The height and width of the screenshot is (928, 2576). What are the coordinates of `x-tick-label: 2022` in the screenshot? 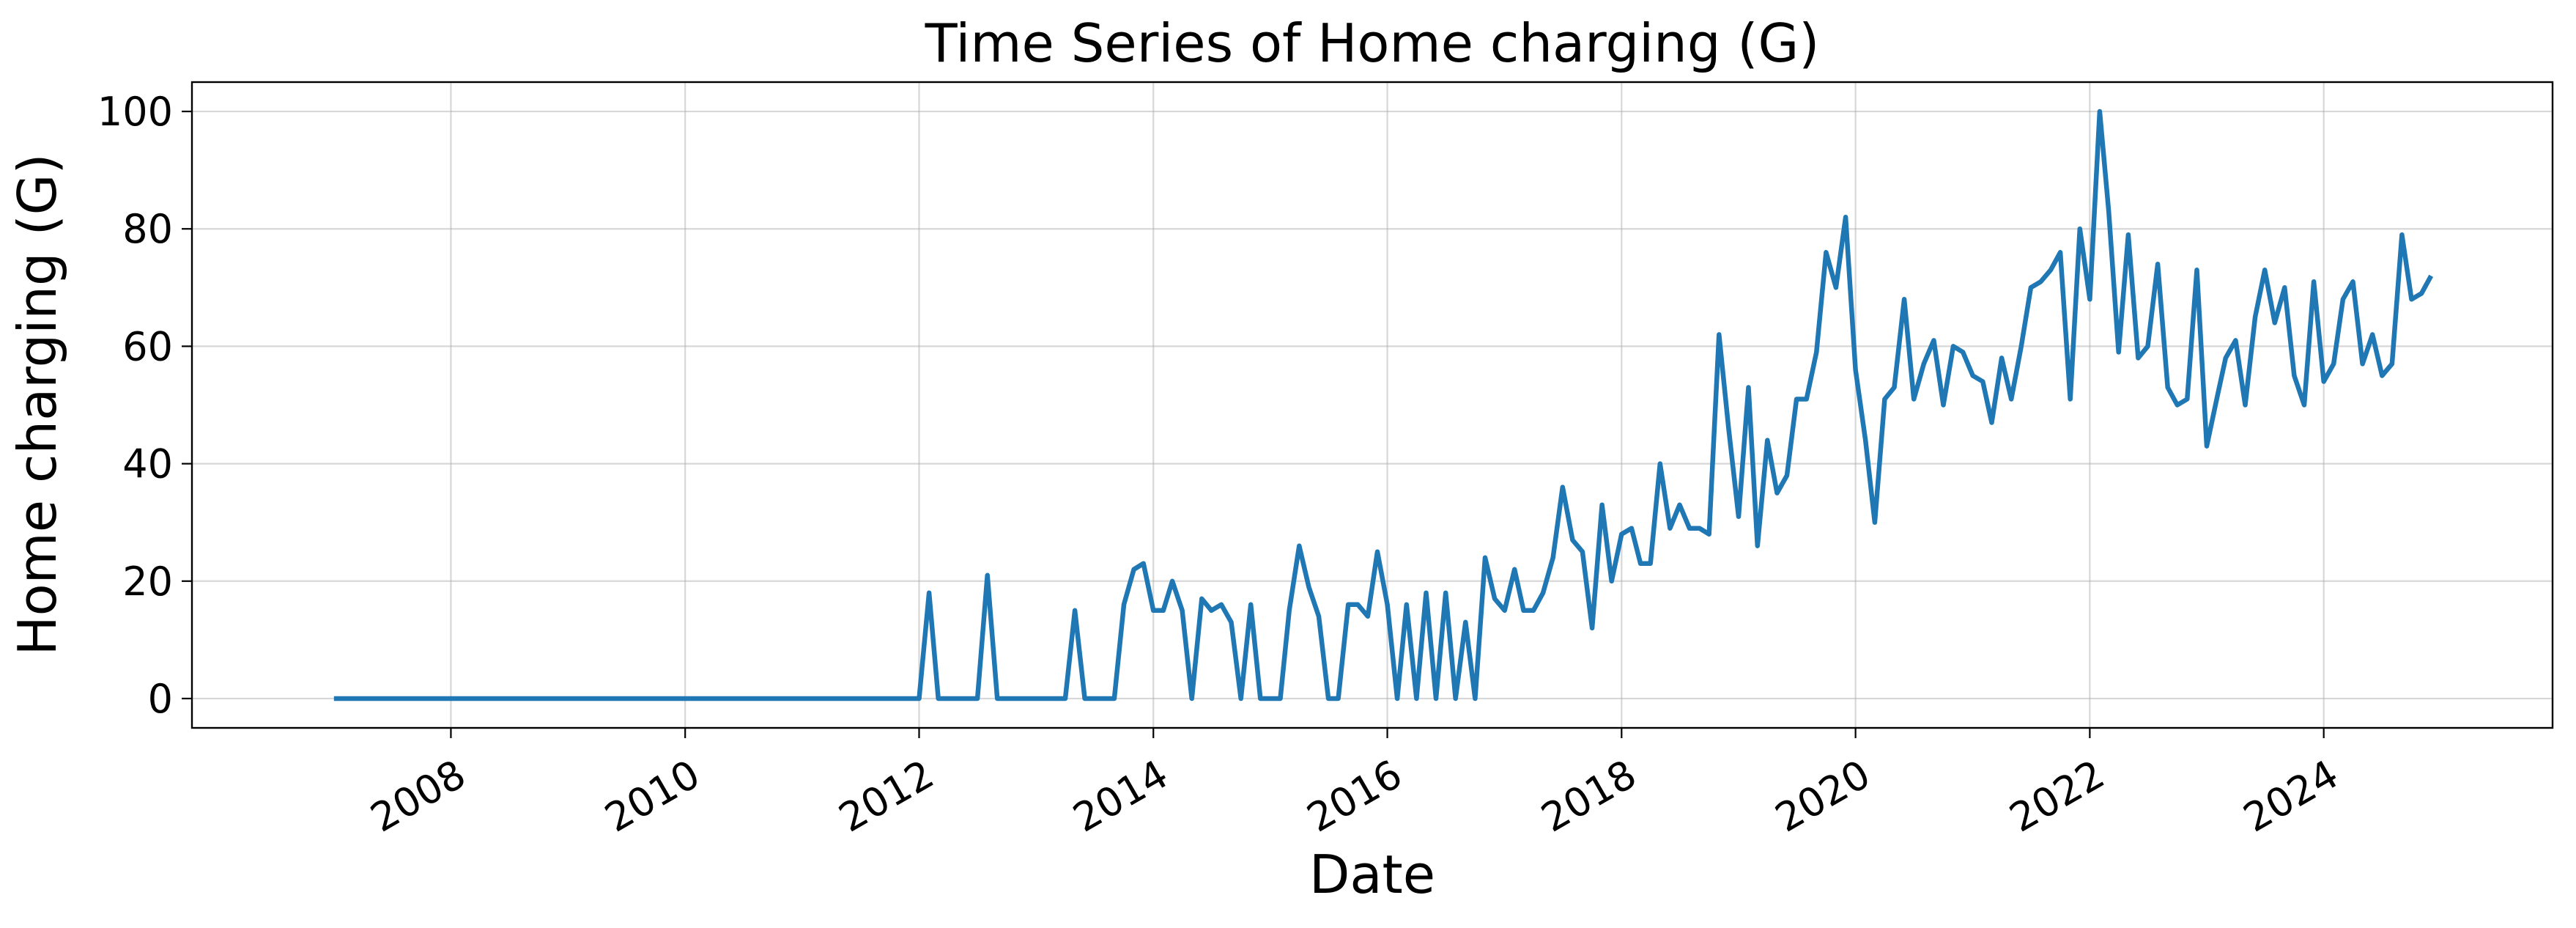 It's located at (2057, 796).